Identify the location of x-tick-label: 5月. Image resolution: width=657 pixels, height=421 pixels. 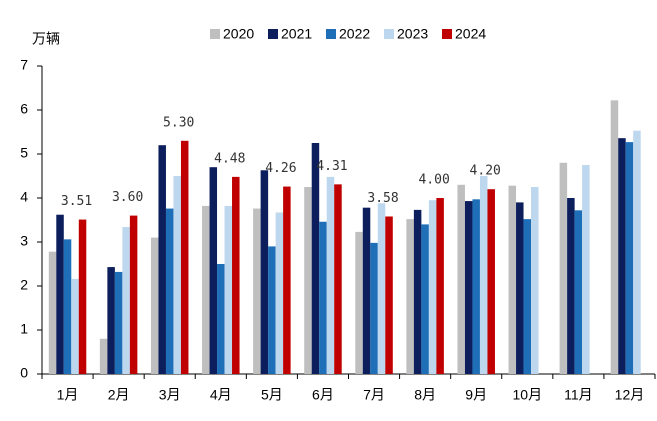
(272, 395).